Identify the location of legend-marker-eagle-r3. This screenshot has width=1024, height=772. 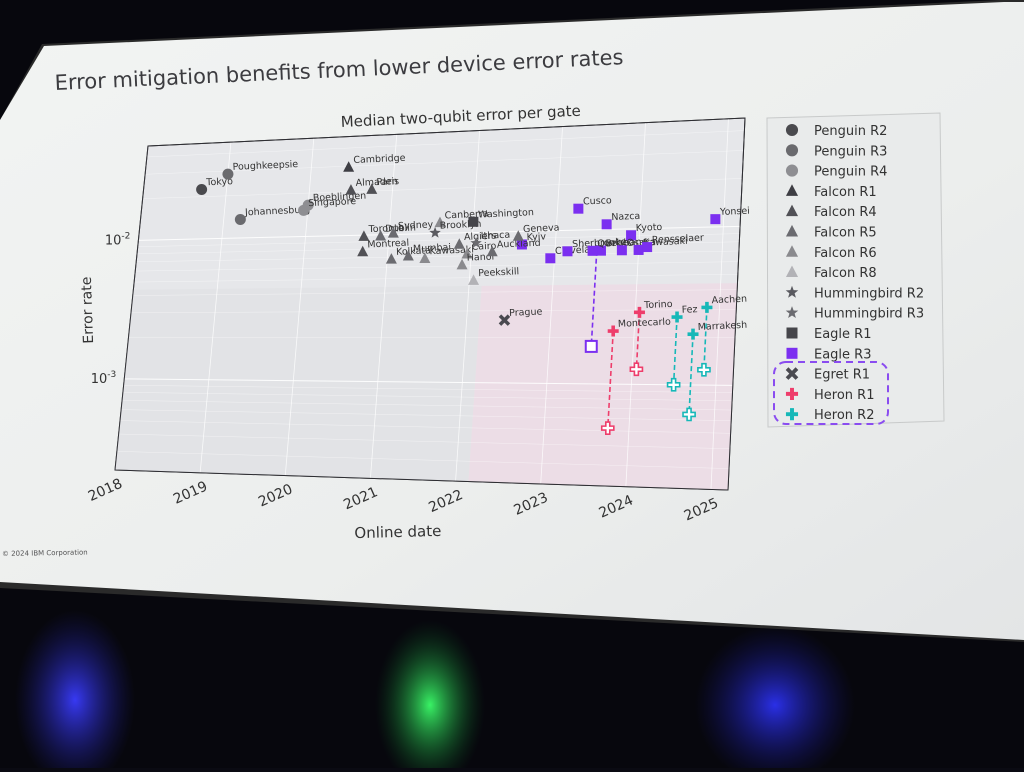
(792, 353).